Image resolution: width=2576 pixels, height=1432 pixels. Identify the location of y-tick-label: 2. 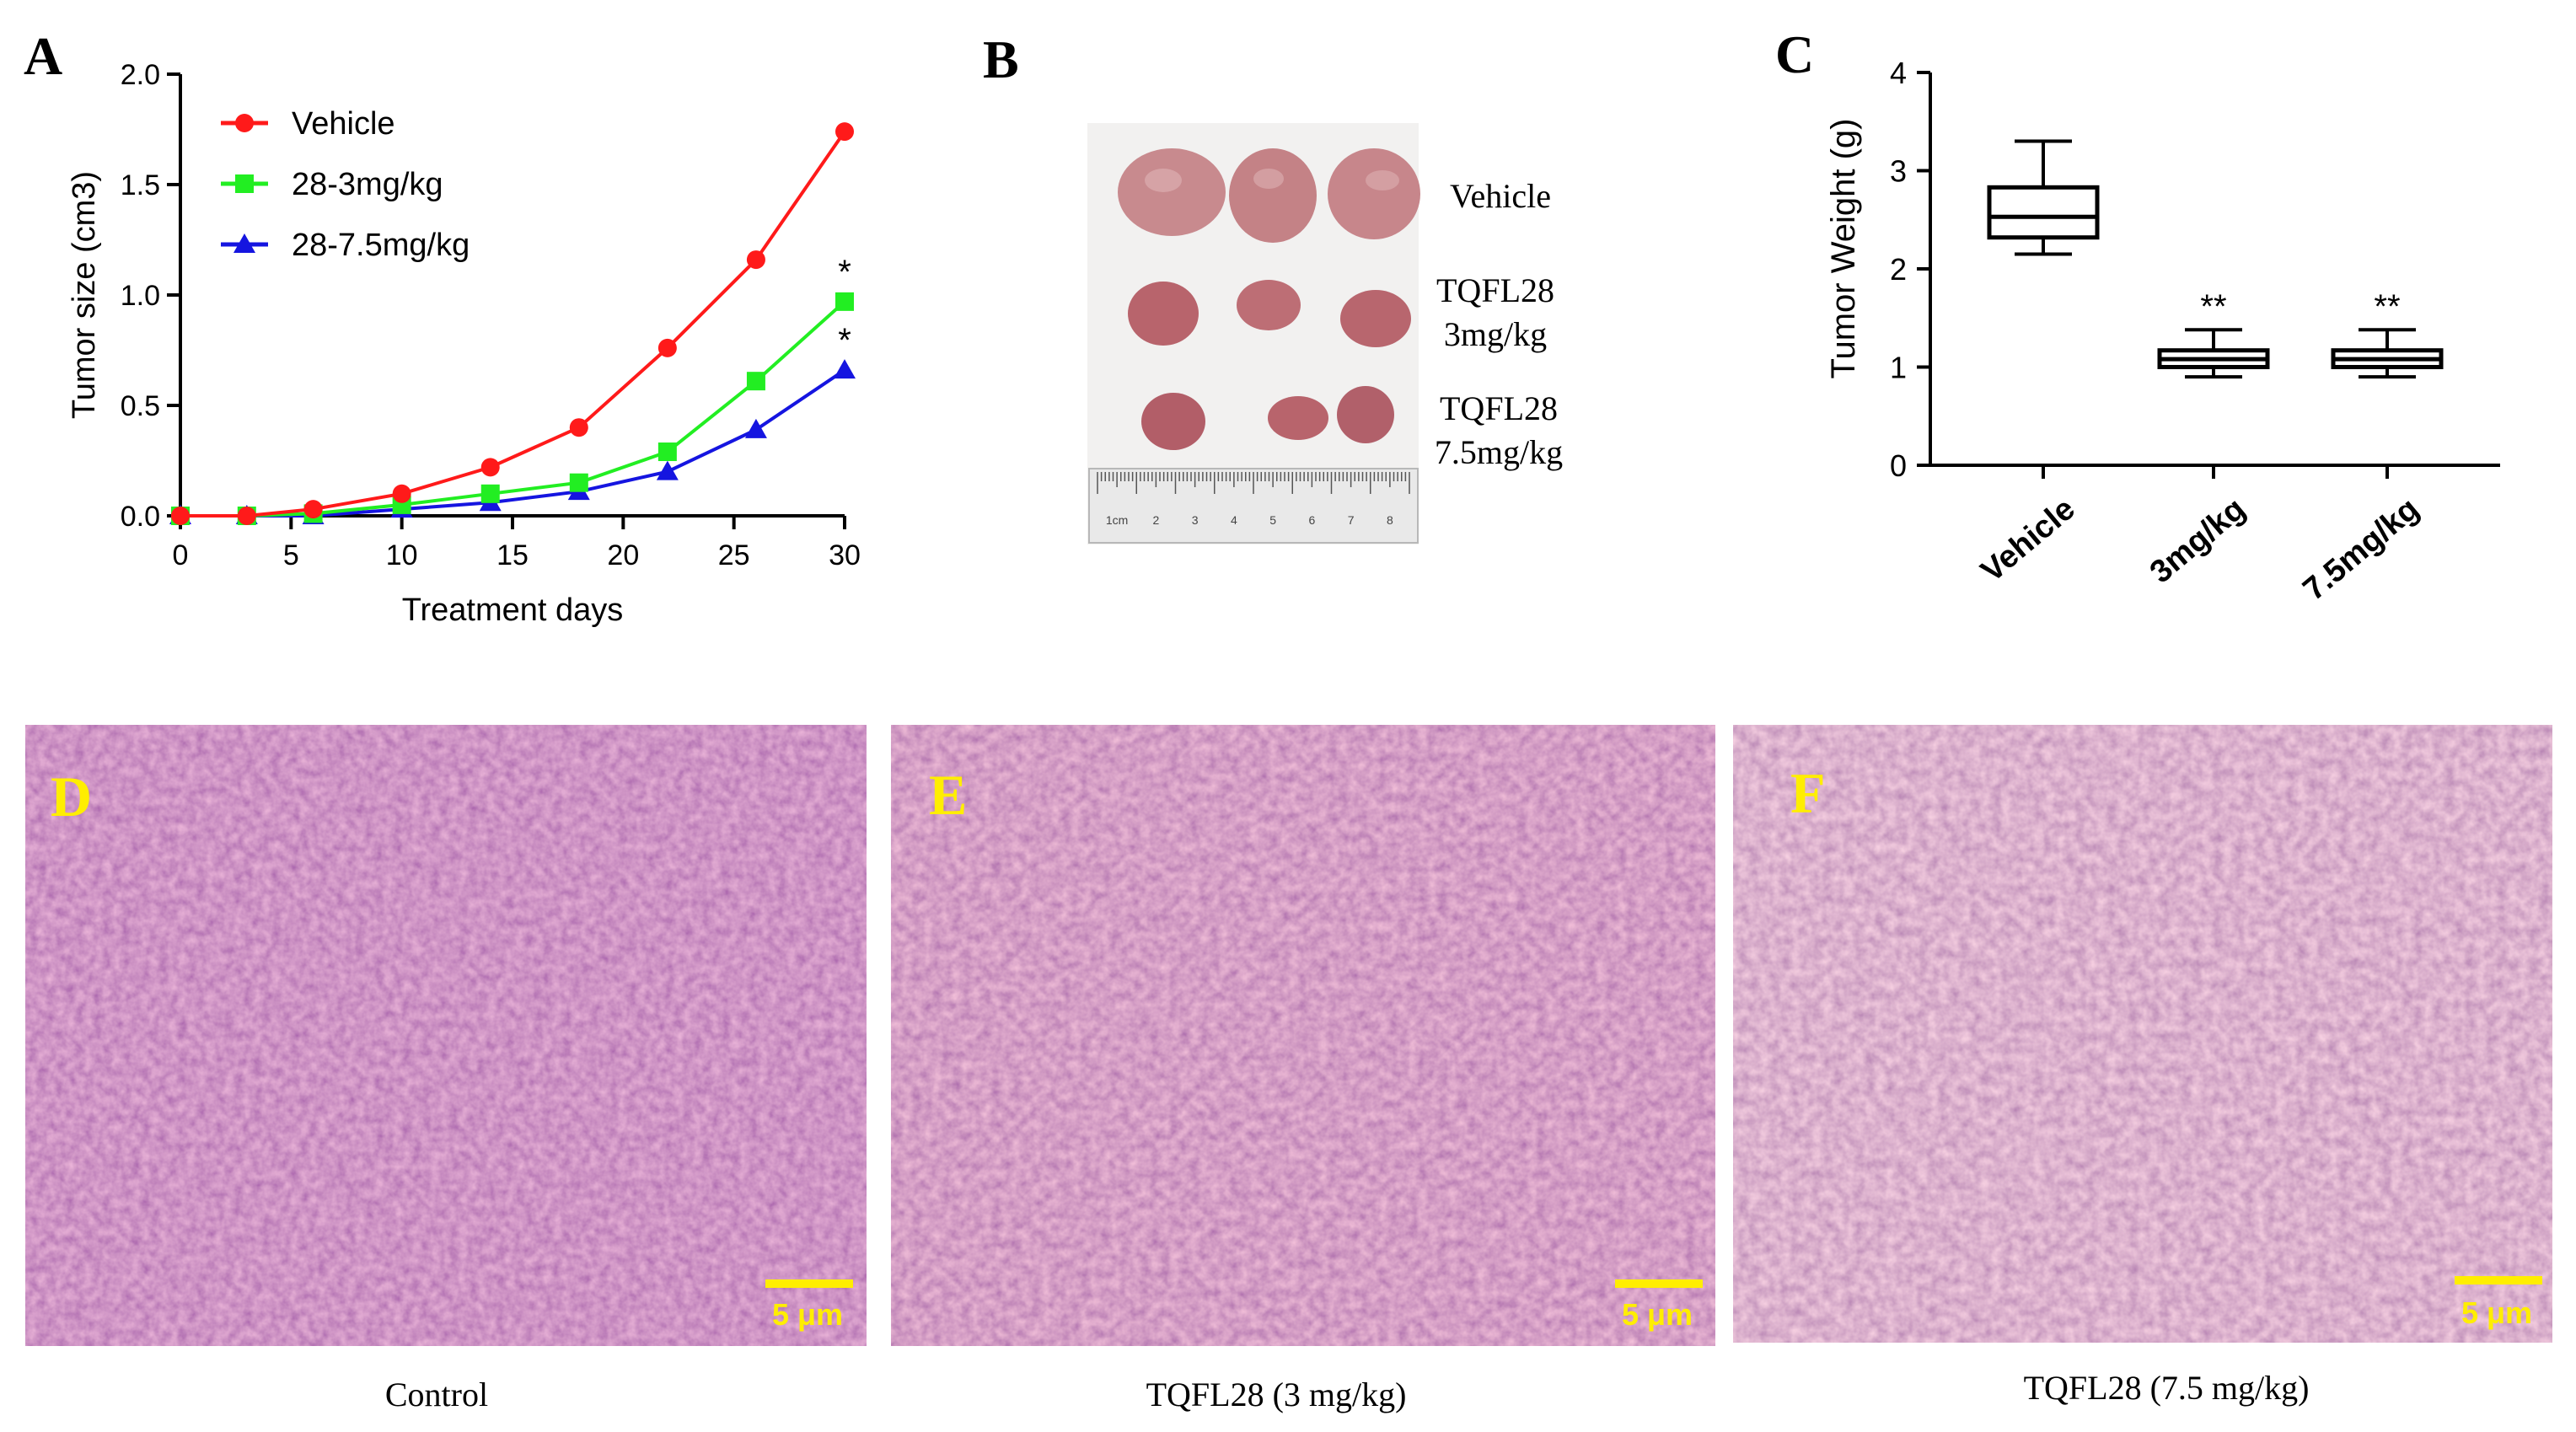
(1898, 270).